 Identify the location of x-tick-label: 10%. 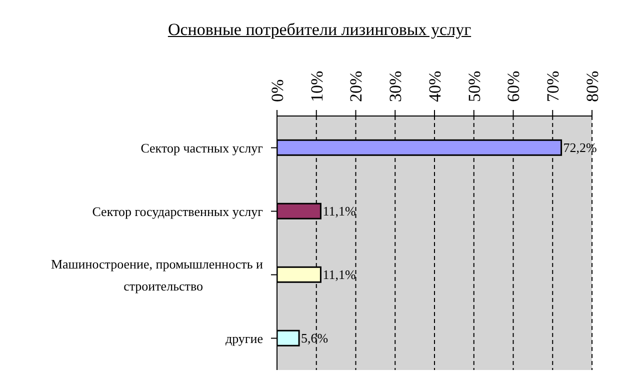
(316, 86).